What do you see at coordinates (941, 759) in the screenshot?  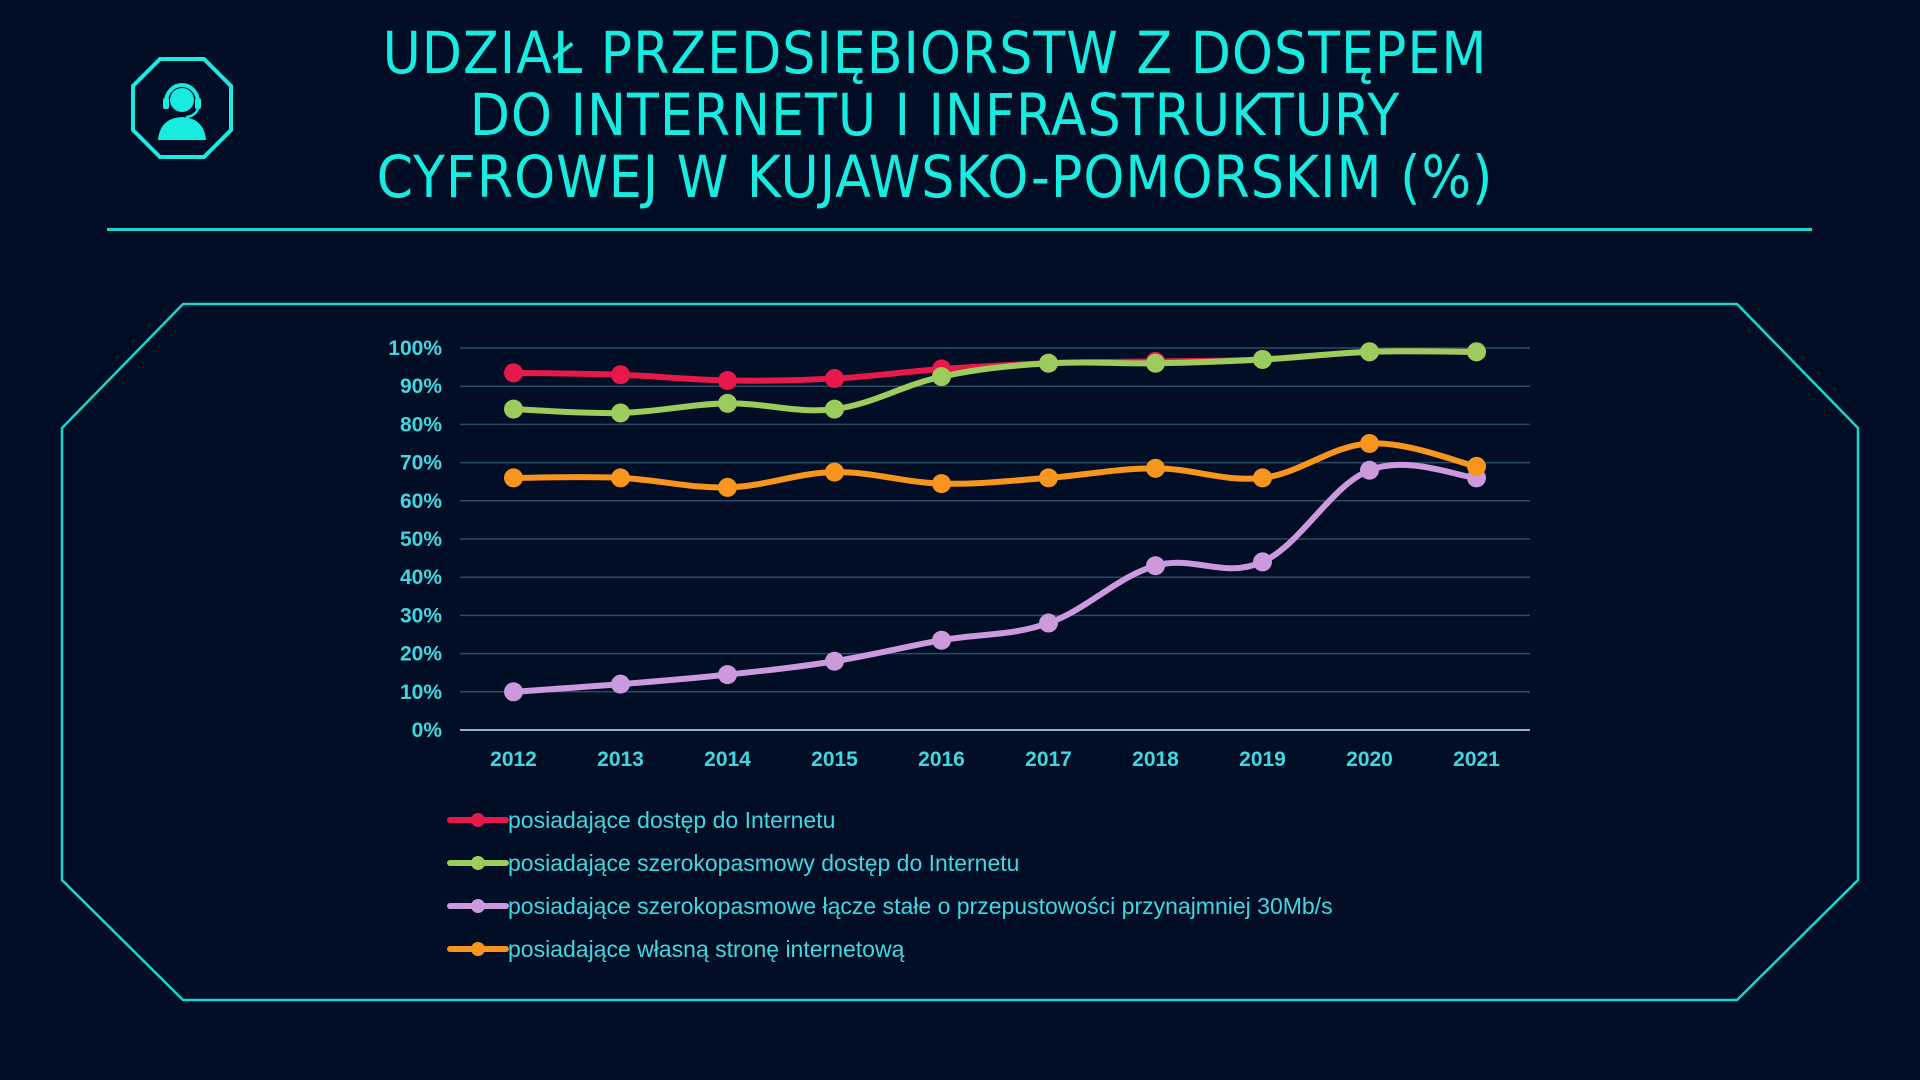 I see `x-tick-label: 2016` at bounding box center [941, 759].